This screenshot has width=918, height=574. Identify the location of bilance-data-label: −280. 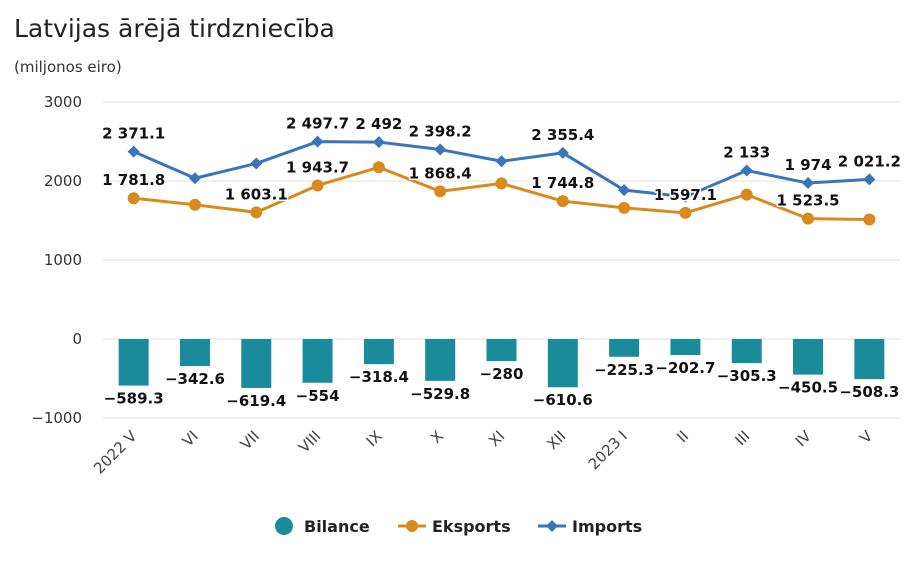
(502, 374).